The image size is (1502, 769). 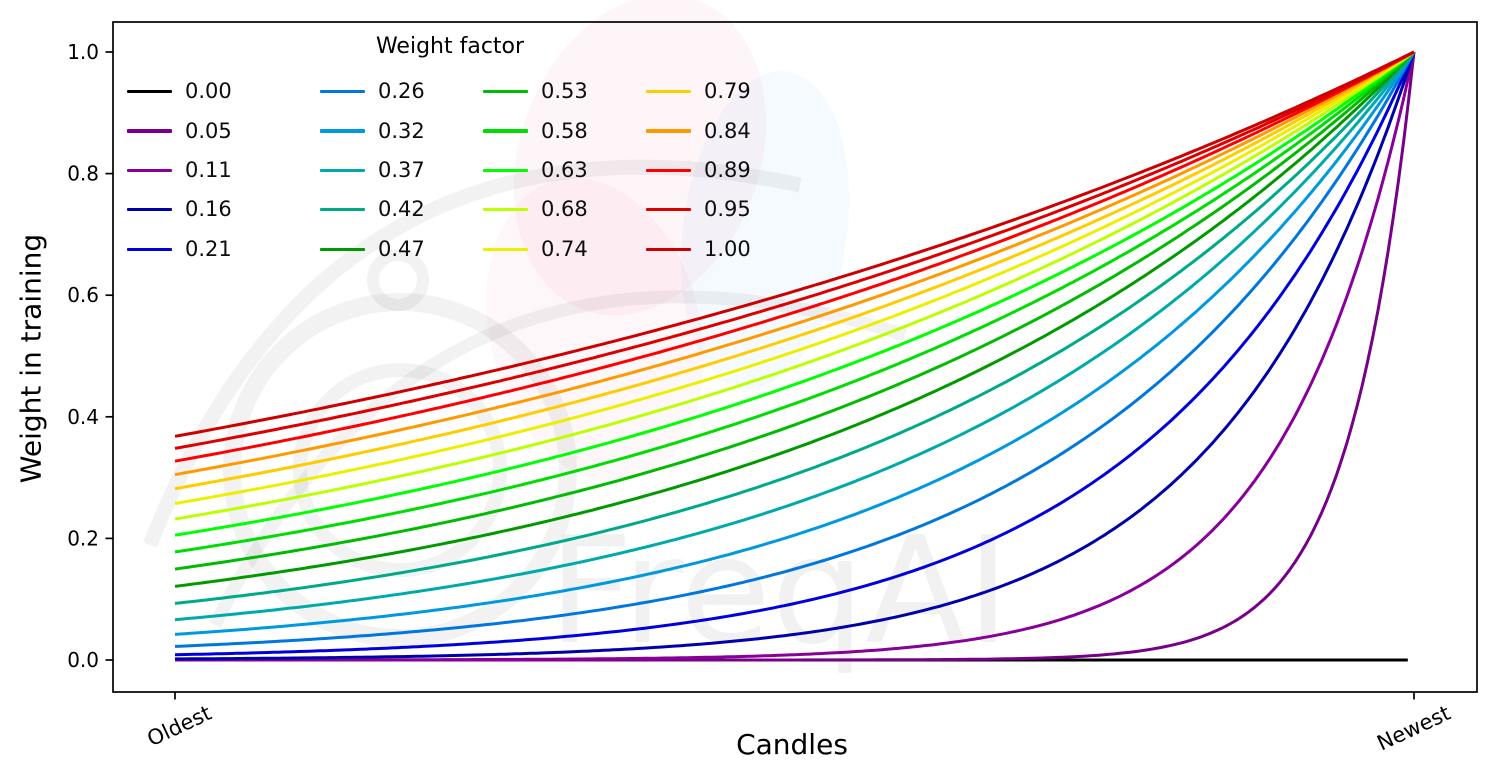 I want to click on legend-item: 0.37, so click(x=401, y=169).